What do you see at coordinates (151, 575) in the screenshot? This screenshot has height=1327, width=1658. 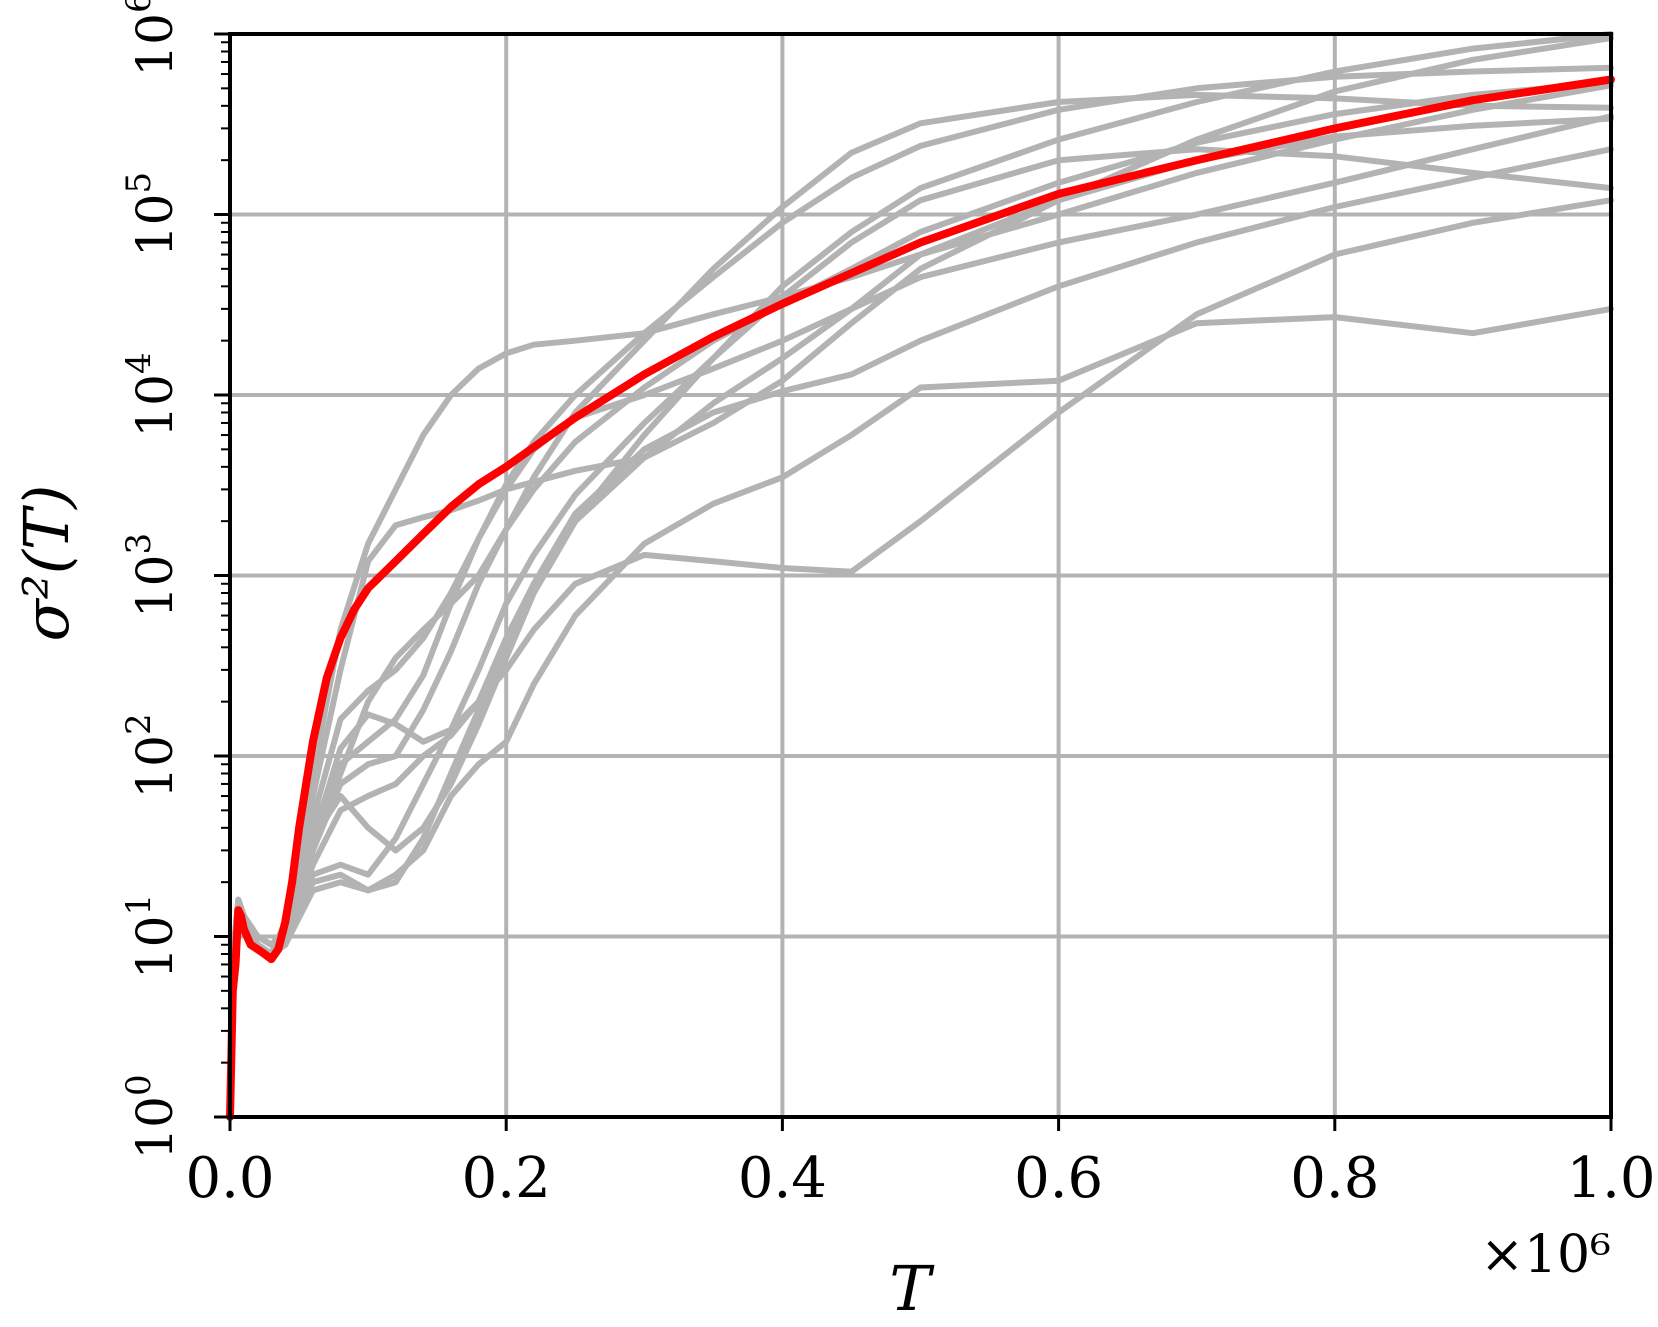 I see `y-tick-label-3: 103` at bounding box center [151, 575].